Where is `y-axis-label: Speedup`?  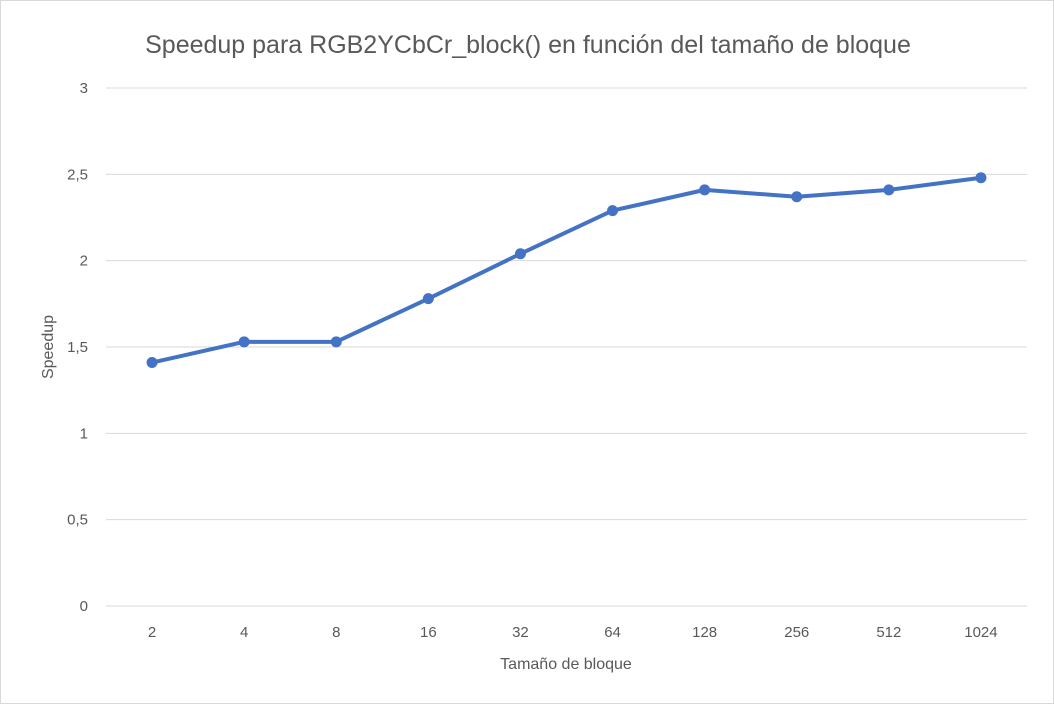
y-axis-label: Speedup is located at coordinates (48, 347).